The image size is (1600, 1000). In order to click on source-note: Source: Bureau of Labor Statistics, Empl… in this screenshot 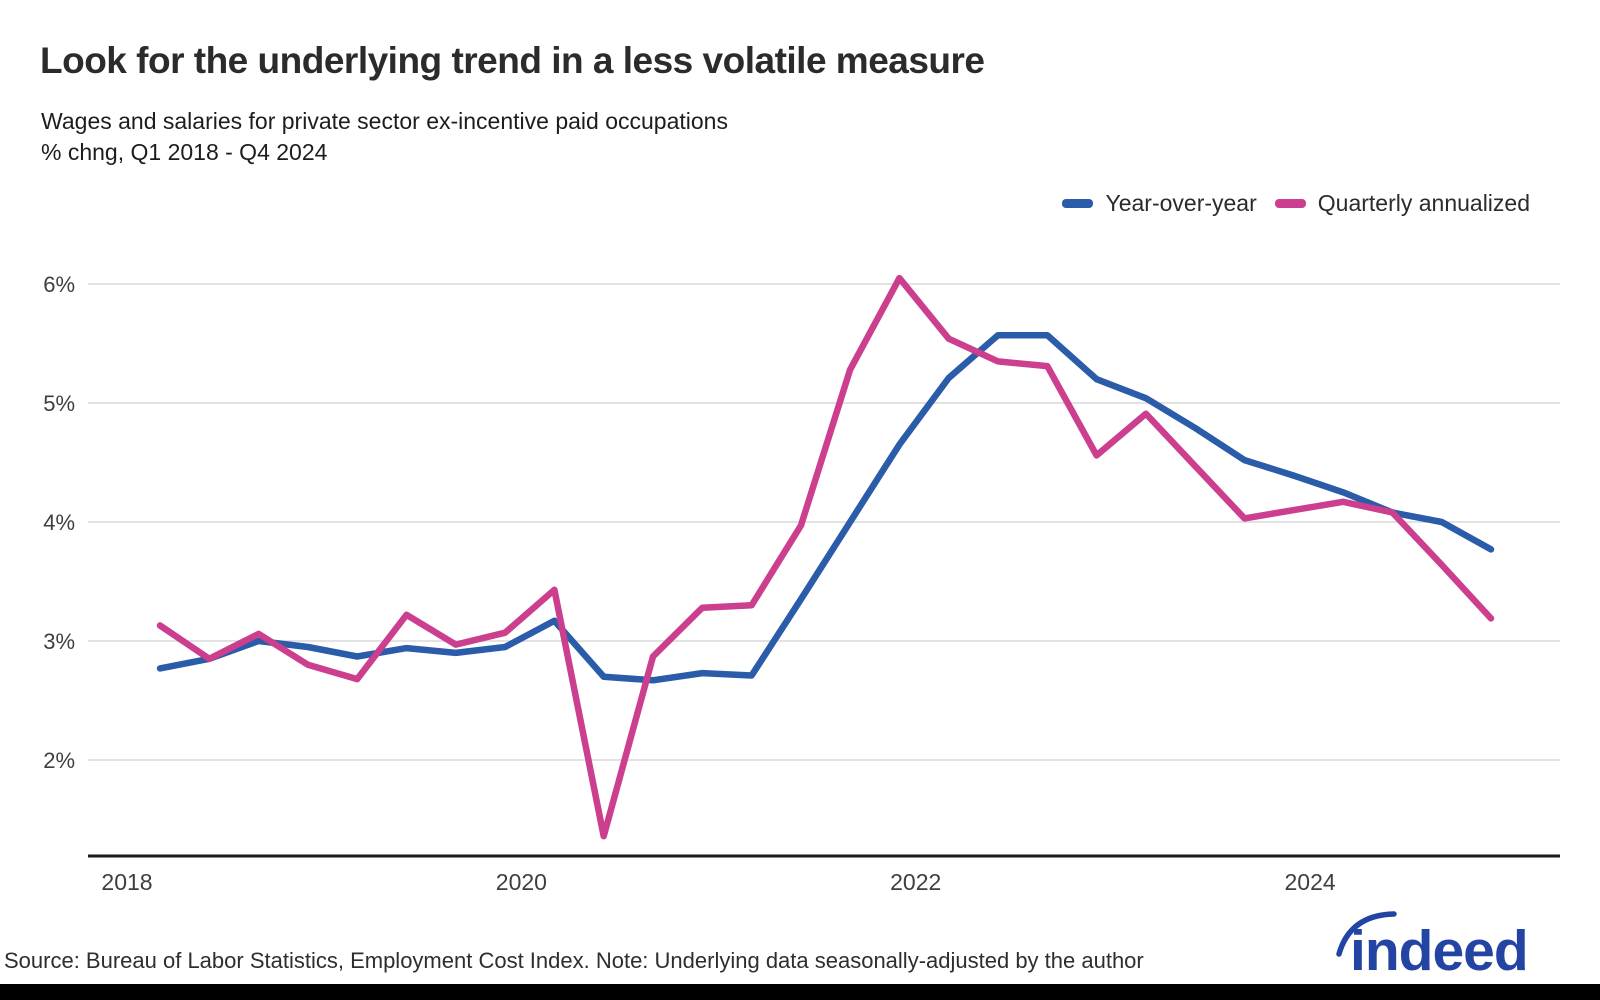, I will do `click(574, 960)`.